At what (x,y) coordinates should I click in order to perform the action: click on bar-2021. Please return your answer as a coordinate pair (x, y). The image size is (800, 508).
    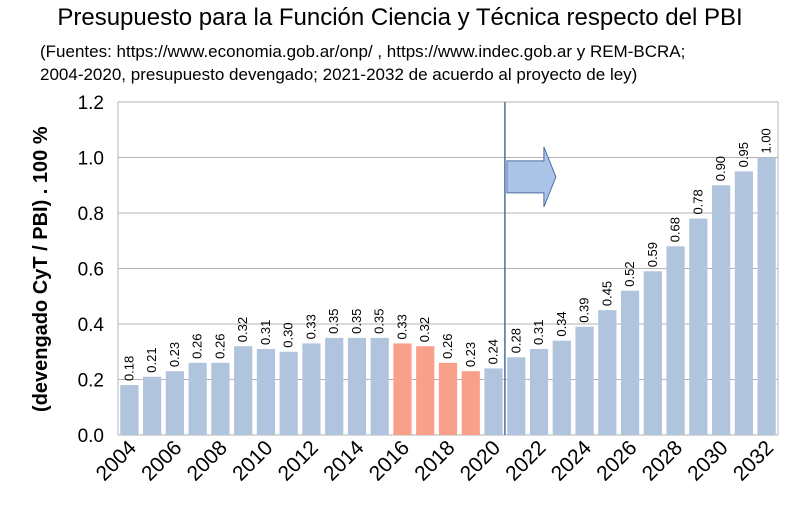
    Looking at the image, I should click on (516, 396).